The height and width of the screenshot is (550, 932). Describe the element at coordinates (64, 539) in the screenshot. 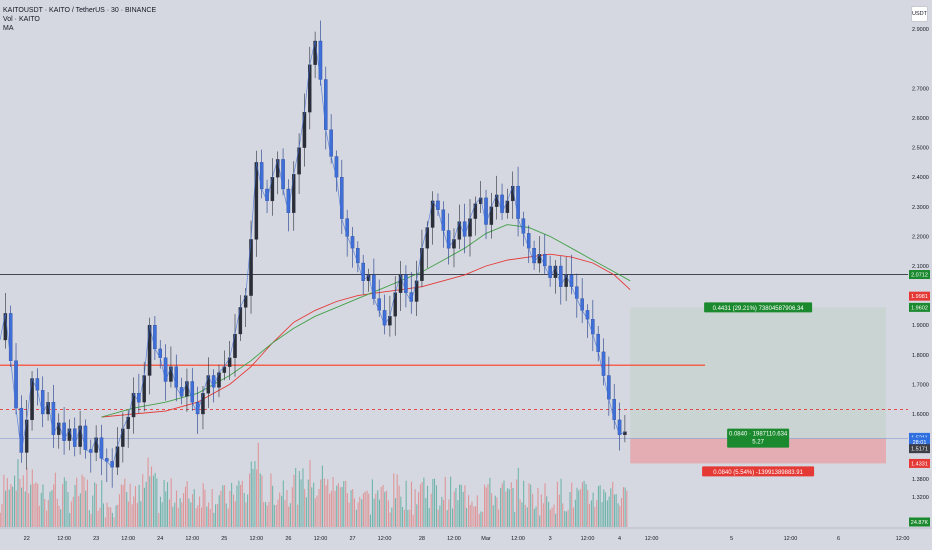

I see `time-tick-label: 12:00` at that location.